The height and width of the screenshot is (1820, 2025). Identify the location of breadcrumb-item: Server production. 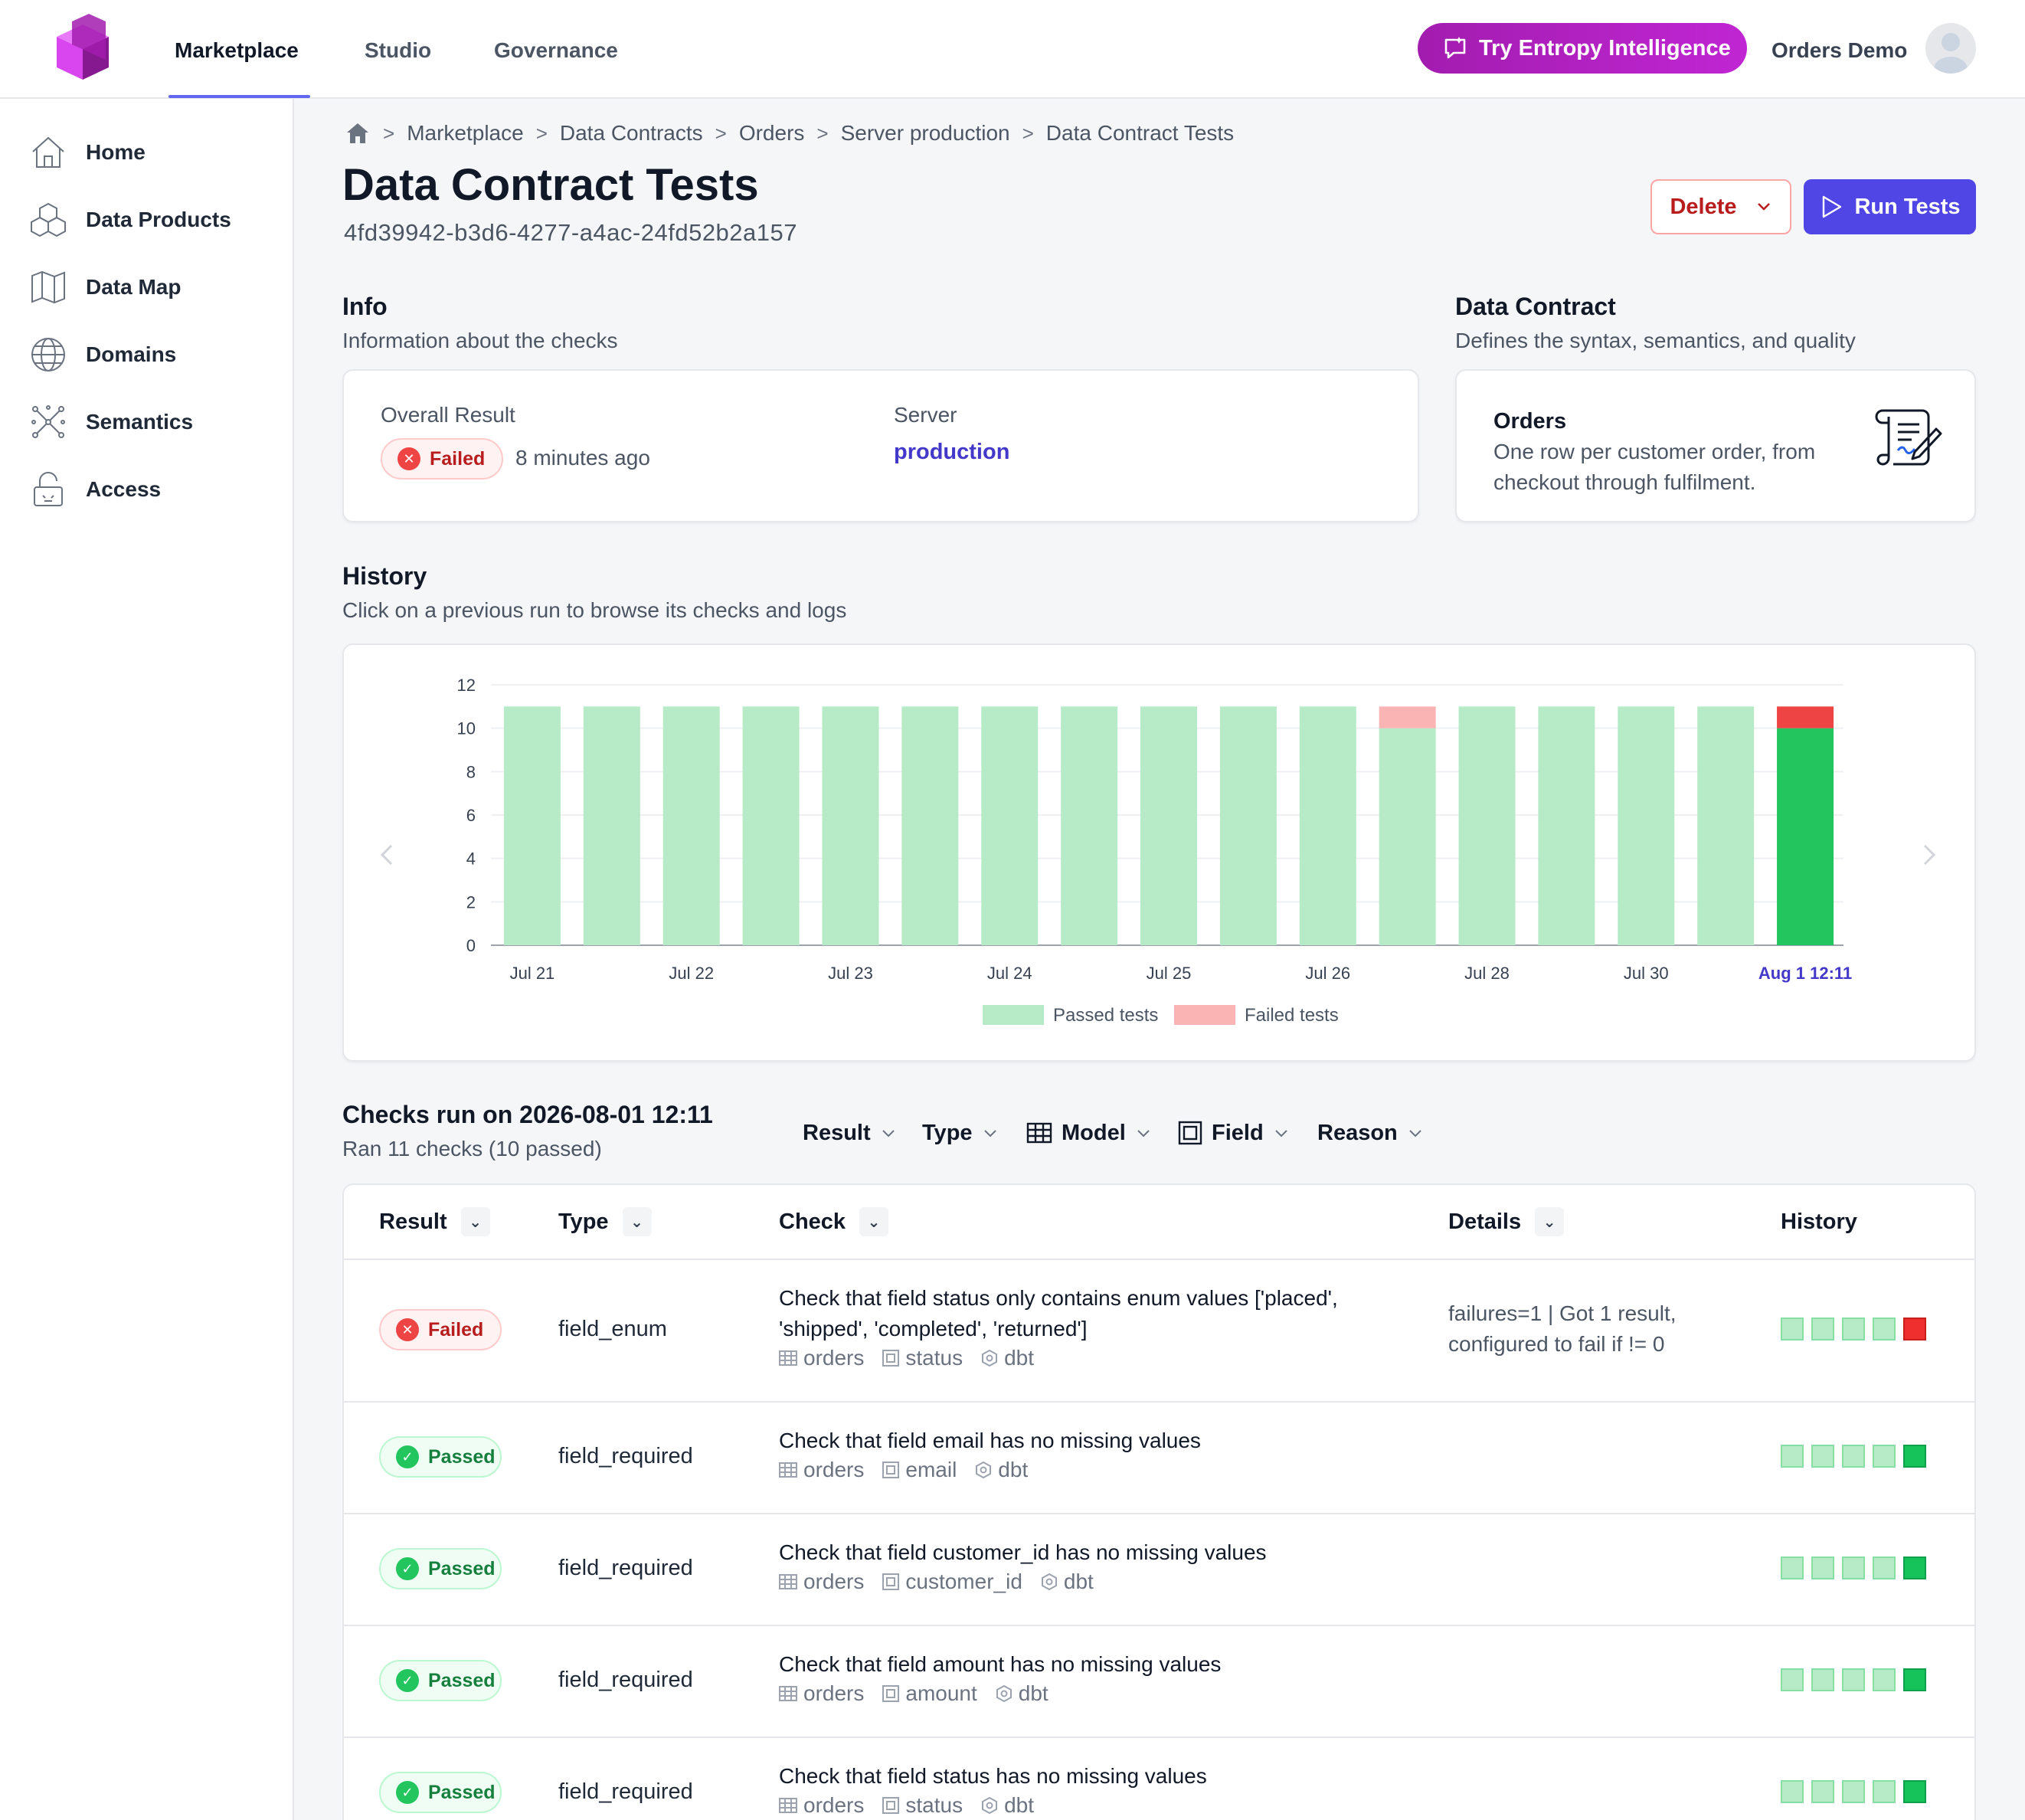
(925, 133).